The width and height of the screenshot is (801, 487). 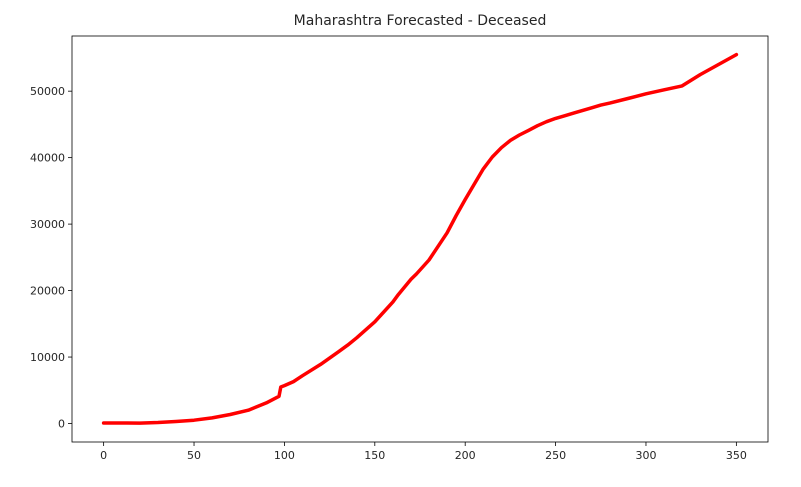 I want to click on x-tick-label-150: 150, so click(x=374, y=455).